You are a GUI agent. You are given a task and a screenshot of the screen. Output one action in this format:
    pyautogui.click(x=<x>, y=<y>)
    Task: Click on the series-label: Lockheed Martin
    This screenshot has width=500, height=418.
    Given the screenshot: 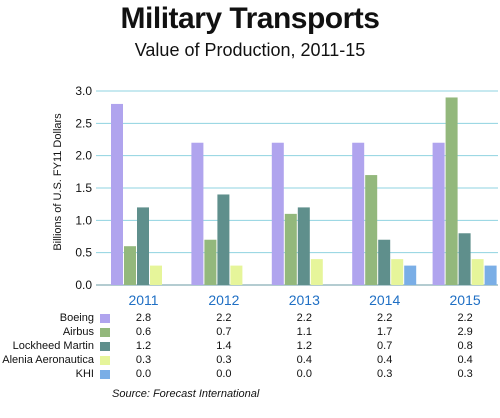 What is the action you would take?
    pyautogui.click(x=53, y=346)
    